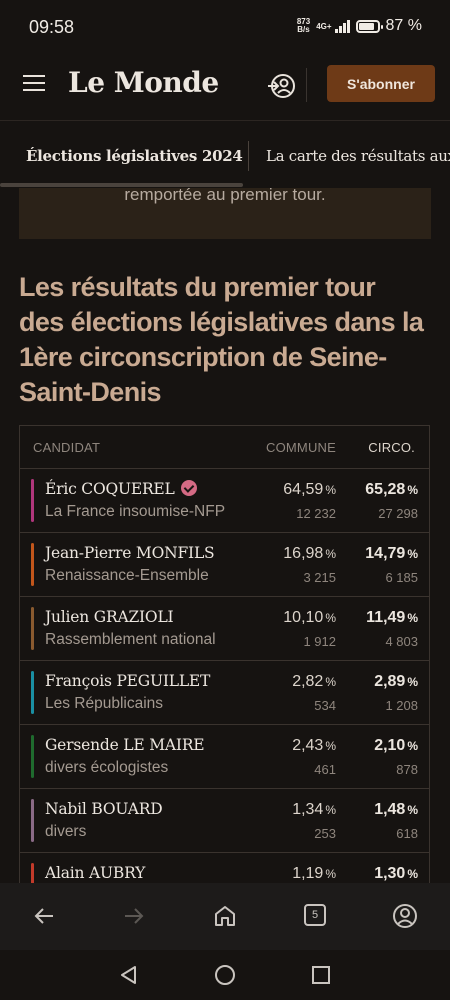 This screenshot has height=1000, width=450. I want to click on candidate-name: Éric COQUEREL, so click(121, 489).